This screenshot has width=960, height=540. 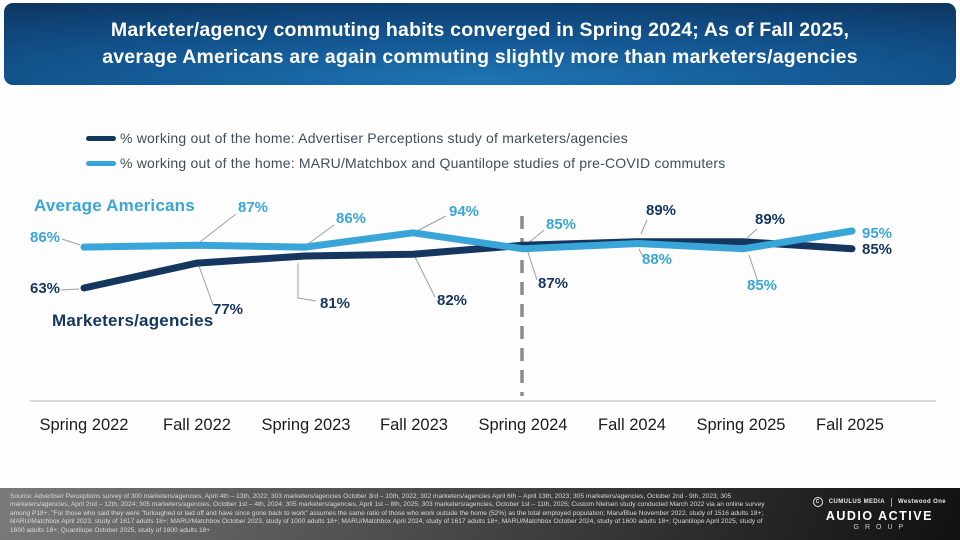 What do you see at coordinates (452, 300) in the screenshot?
I see `data-label: 82%` at bounding box center [452, 300].